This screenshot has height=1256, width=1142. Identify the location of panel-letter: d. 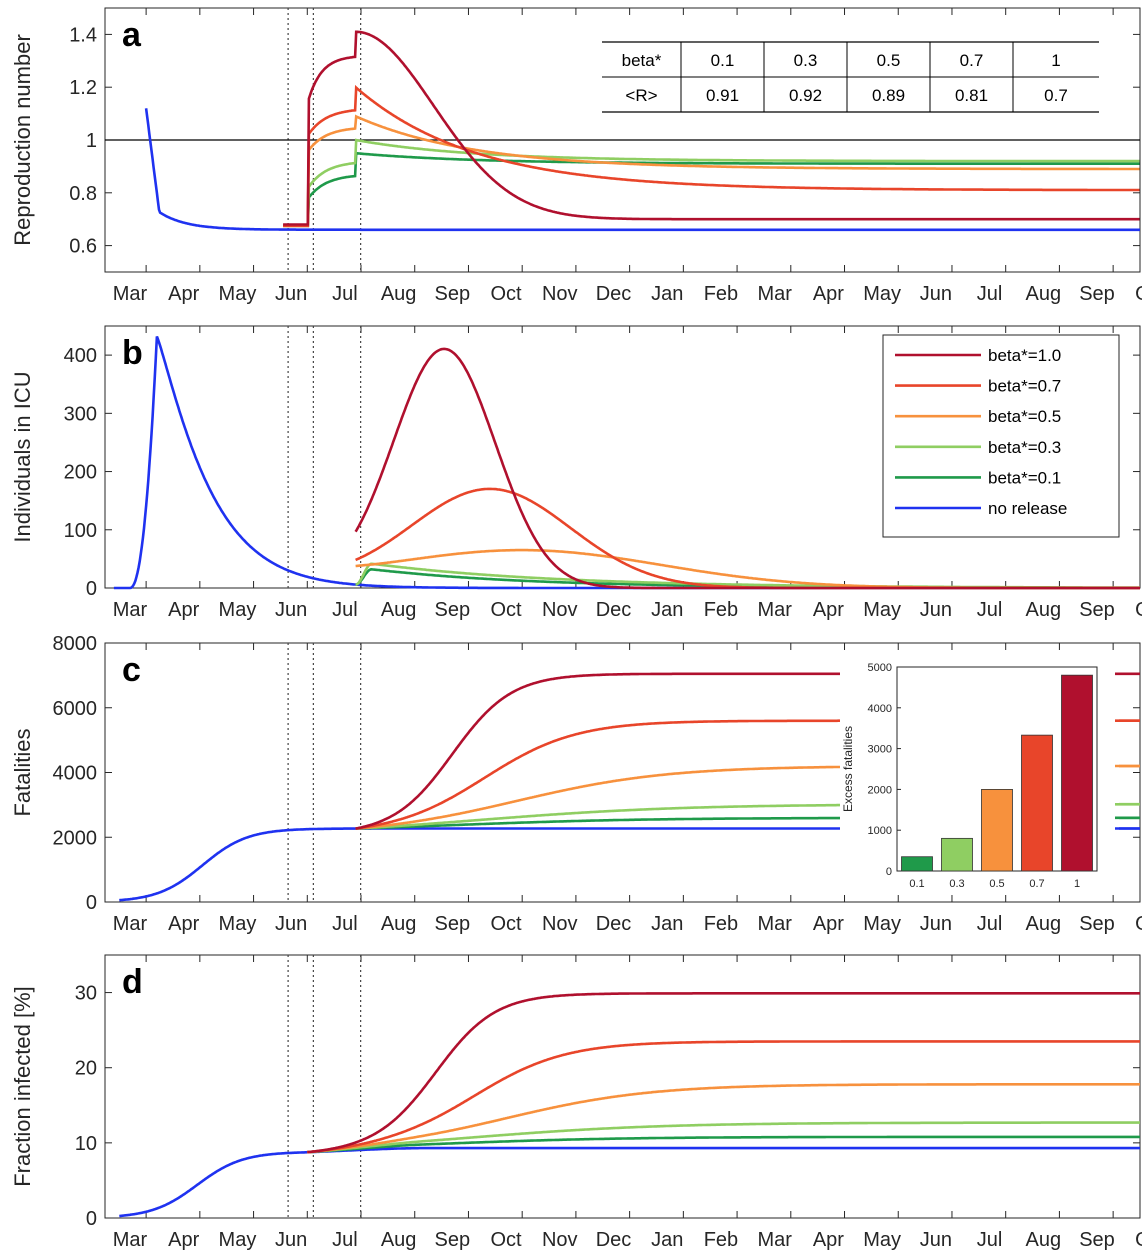
(132, 982).